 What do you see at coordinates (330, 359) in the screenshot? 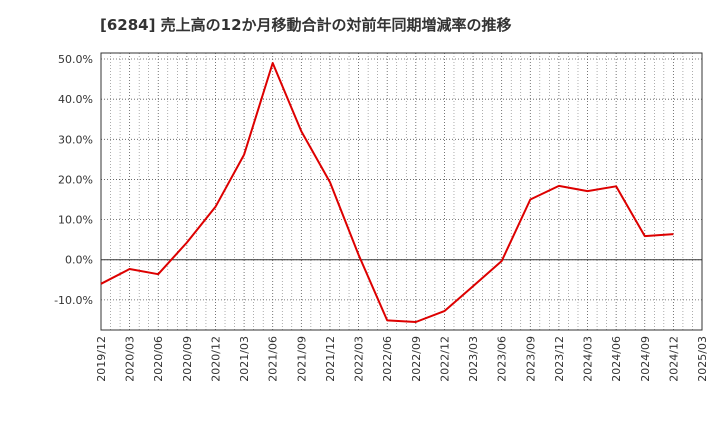
I see `x-tick-label: 2021/12` at bounding box center [330, 359].